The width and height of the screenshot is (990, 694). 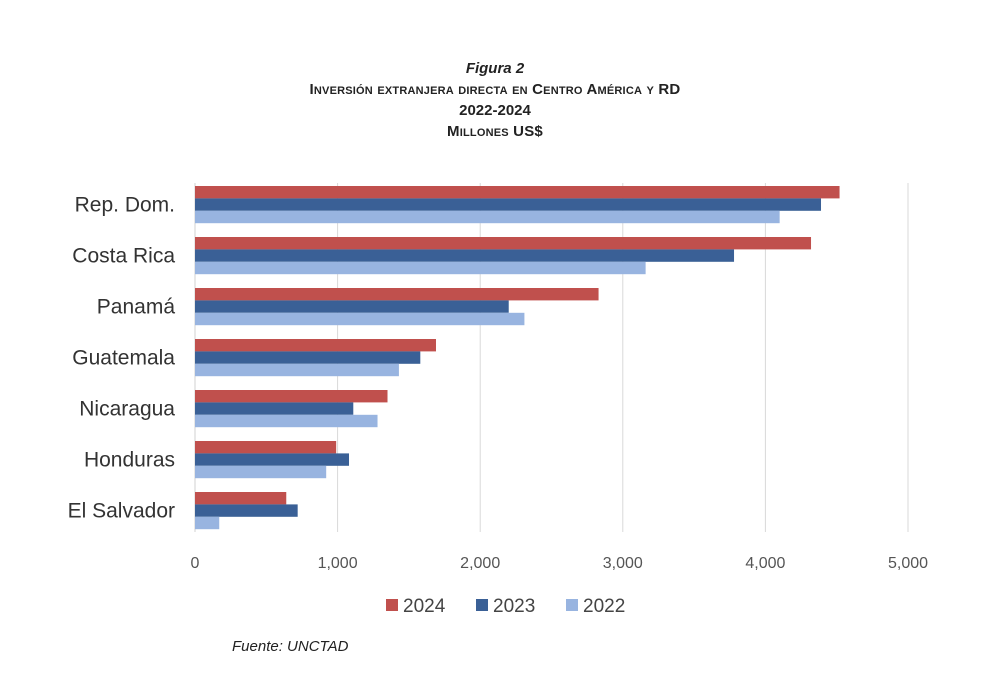 What do you see at coordinates (121, 511) in the screenshot?
I see `category-label: El Salvador` at bounding box center [121, 511].